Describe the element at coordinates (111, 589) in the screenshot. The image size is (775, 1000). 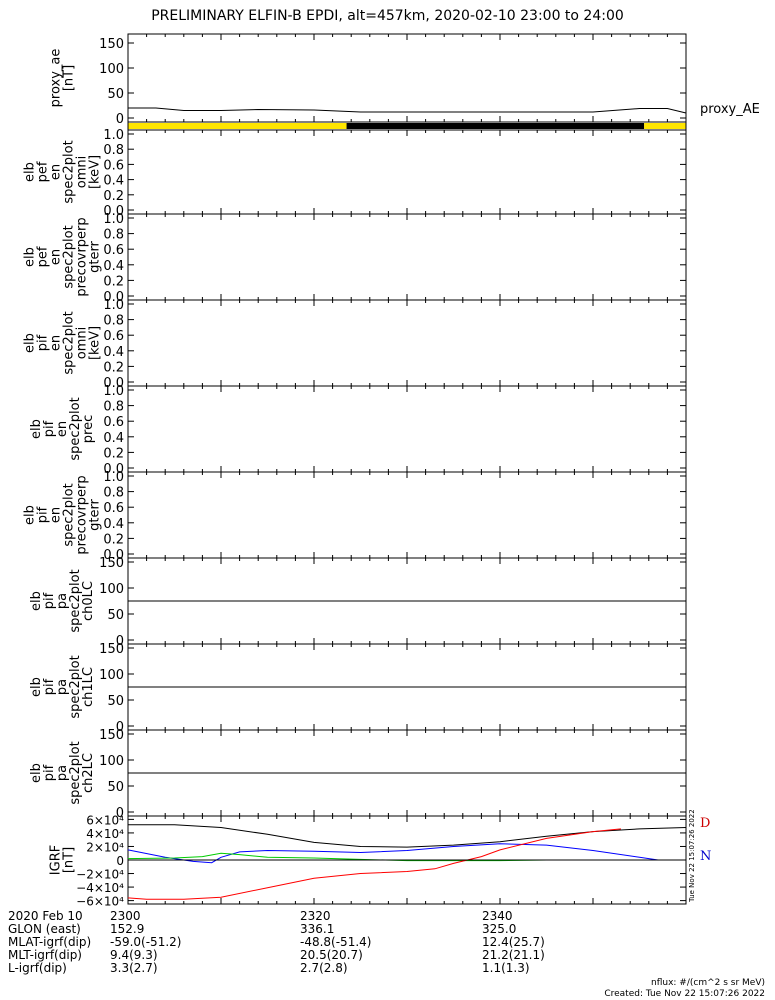
I see `elb_pif_pa_ch0LC-tick-label: 100` at that location.